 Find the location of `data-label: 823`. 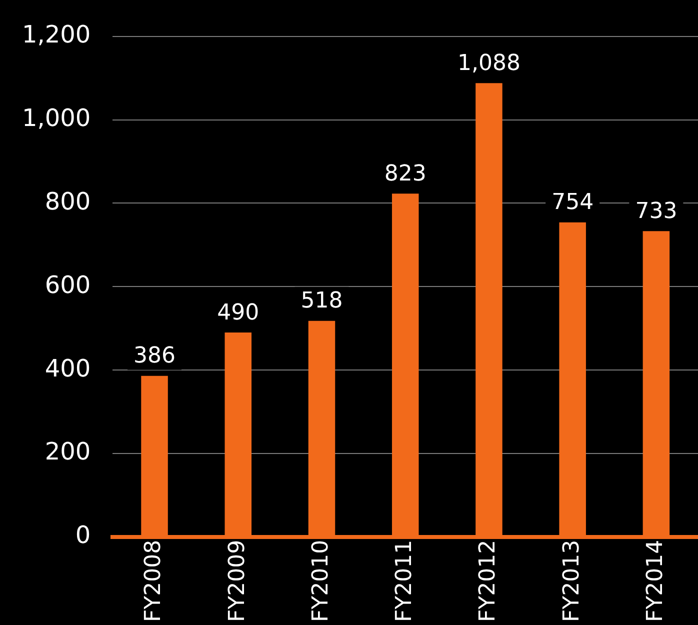

data-label: 823 is located at coordinates (405, 173).